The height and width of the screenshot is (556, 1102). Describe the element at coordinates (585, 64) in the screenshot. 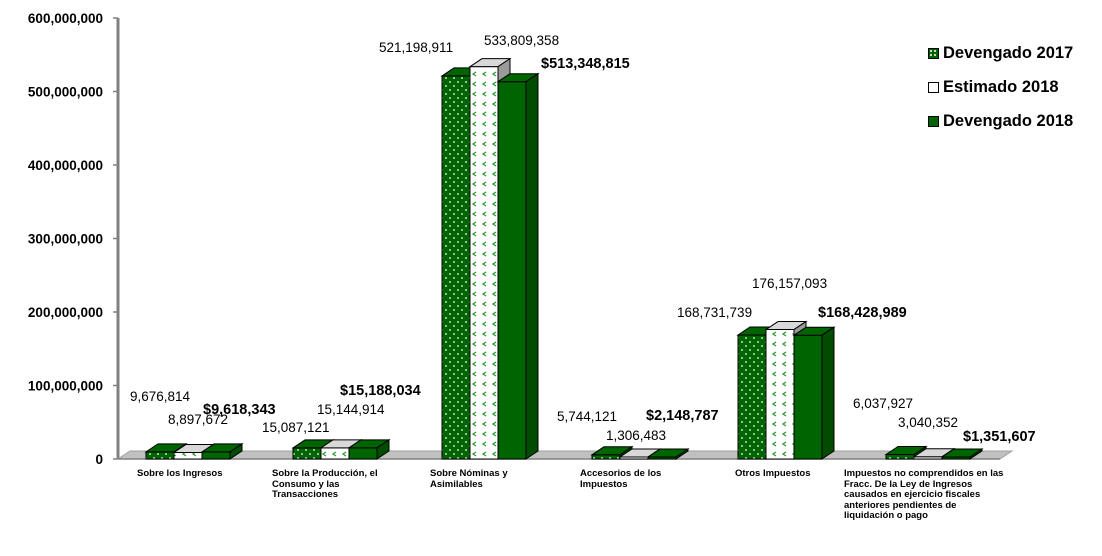

I see `data-label: $513,348,815` at that location.